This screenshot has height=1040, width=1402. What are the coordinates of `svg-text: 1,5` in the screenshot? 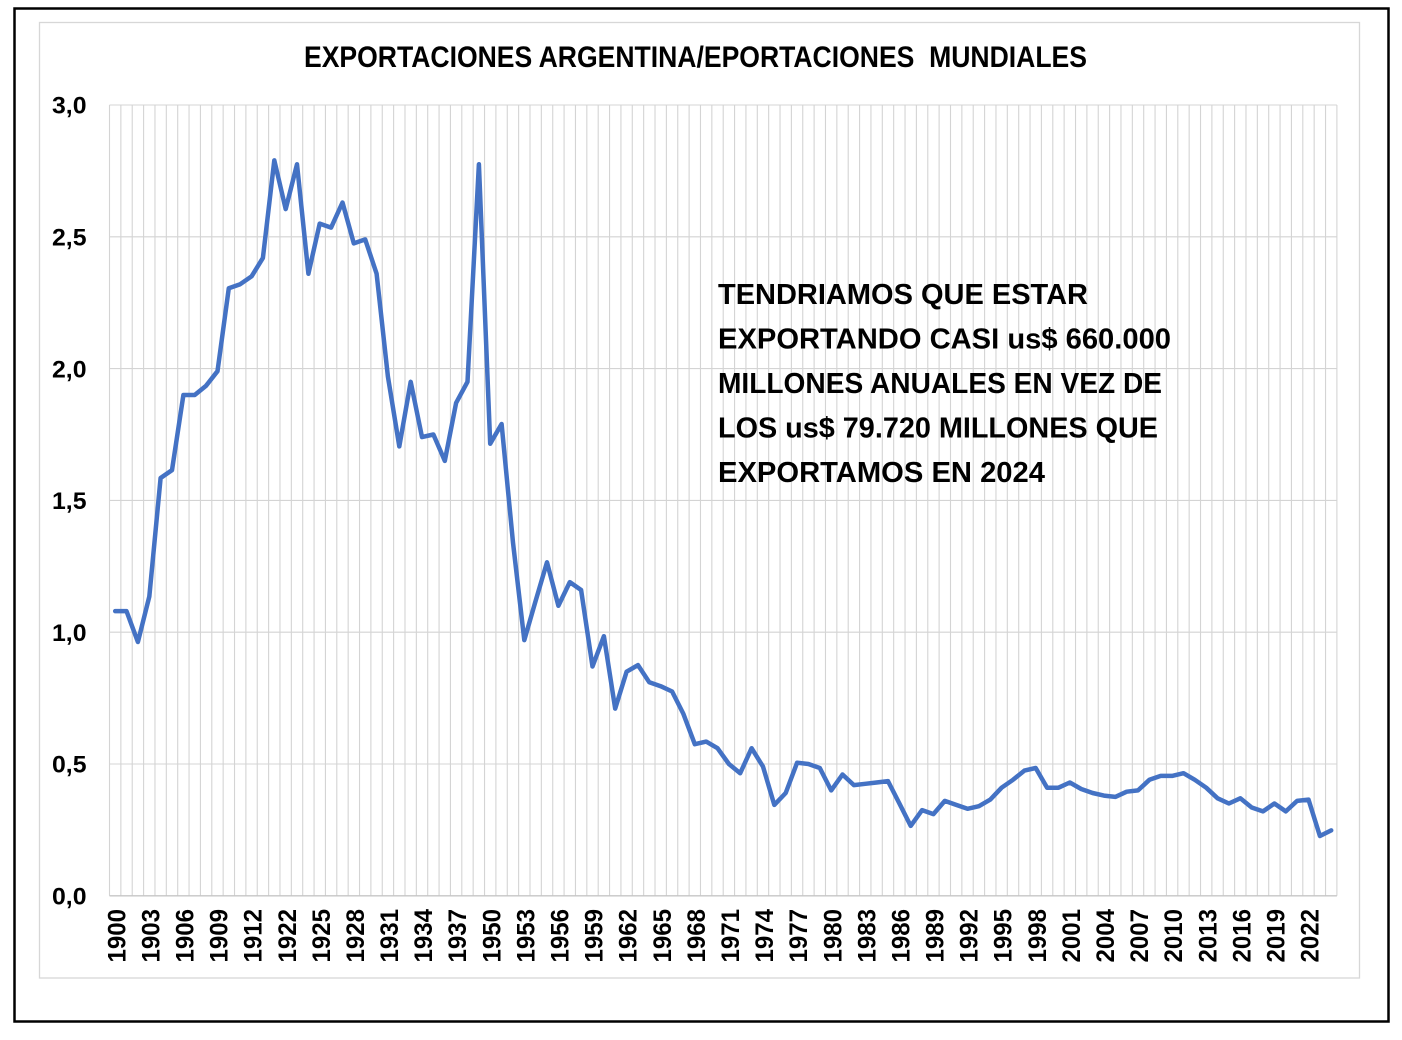 It's located at (69, 501).